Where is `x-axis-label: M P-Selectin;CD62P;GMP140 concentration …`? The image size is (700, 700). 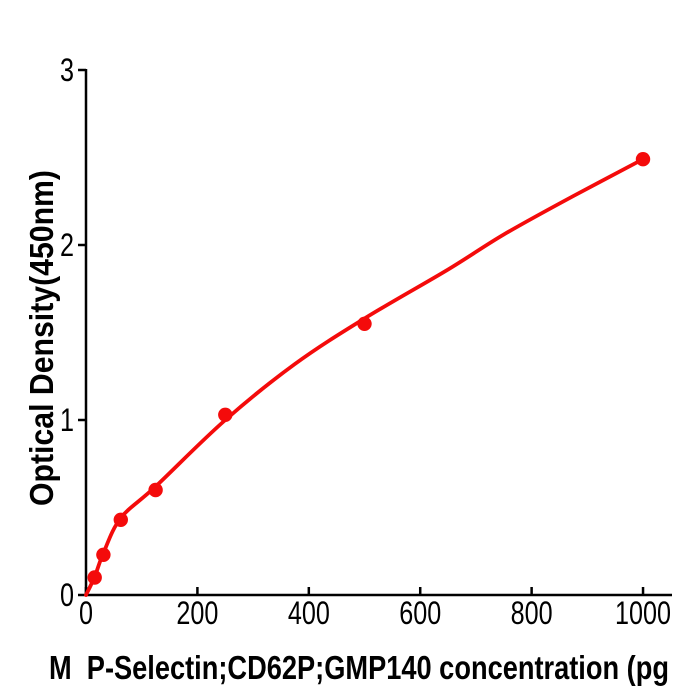
x-axis-label: M P-Selectin;CD62P;GMP140 concentration … is located at coordinates (359, 667).